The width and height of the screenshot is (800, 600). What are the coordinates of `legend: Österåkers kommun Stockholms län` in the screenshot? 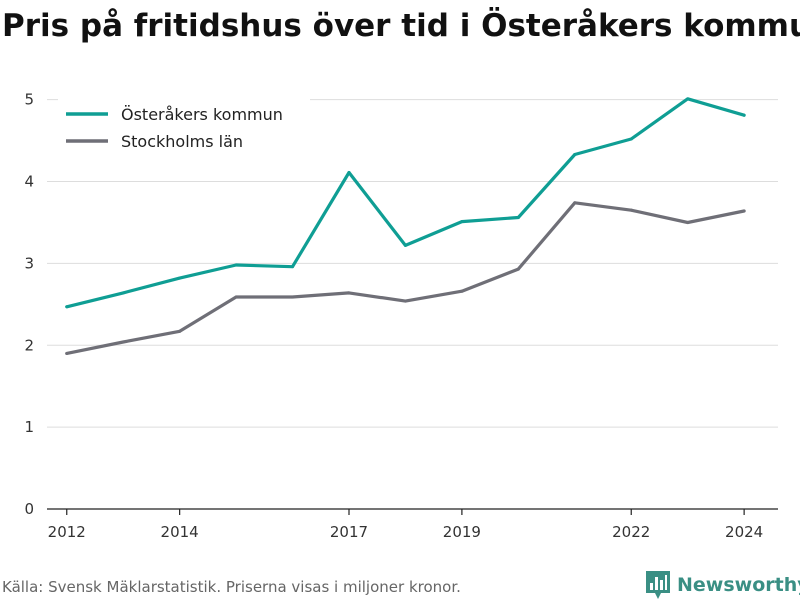 It's located at (184, 129).